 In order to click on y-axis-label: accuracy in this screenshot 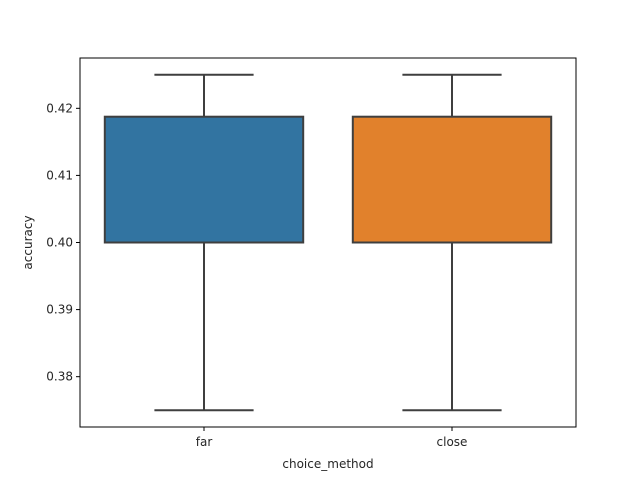, I will do `click(28, 242)`.